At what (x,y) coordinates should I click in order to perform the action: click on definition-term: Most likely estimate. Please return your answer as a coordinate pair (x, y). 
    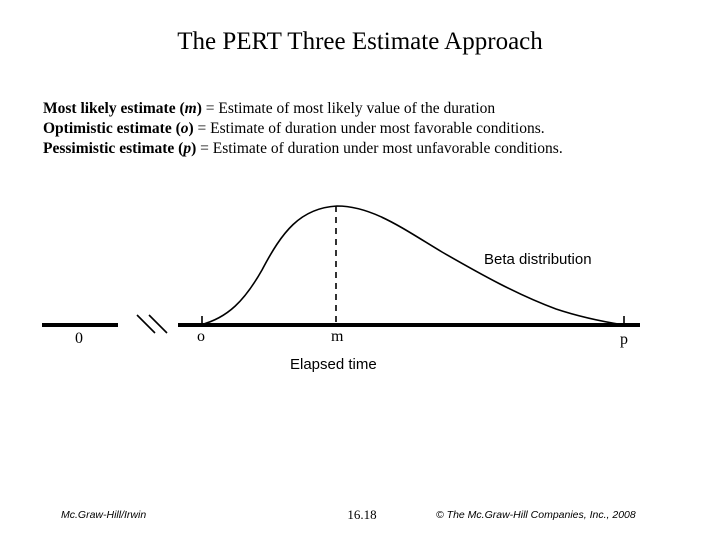
    Looking at the image, I should click on (109, 108).